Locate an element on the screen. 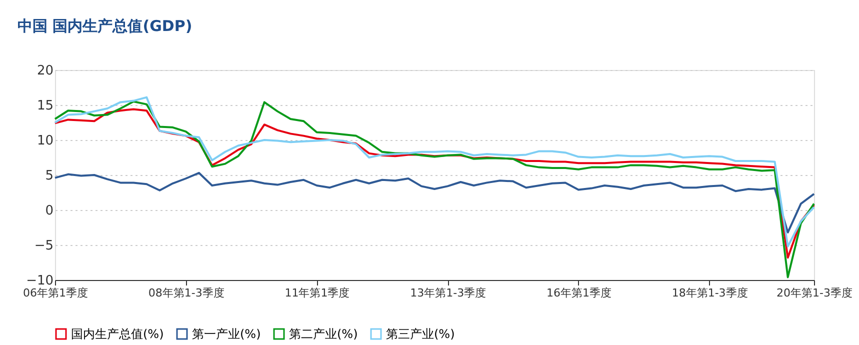  y-tick-label: 10 is located at coordinates (45, 141).